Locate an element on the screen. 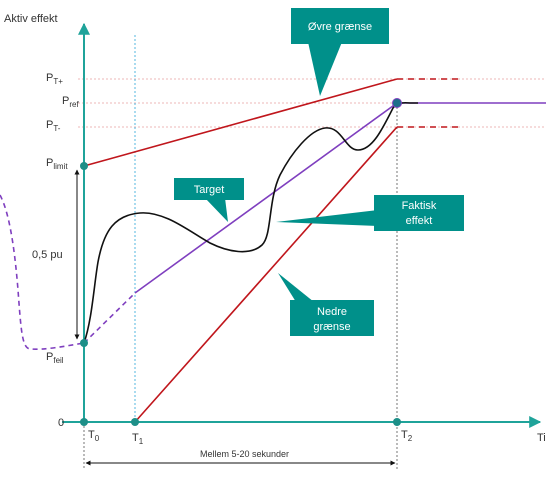 The image size is (546, 477). y-axis-label: Aktiv effekt is located at coordinates (31, 19).